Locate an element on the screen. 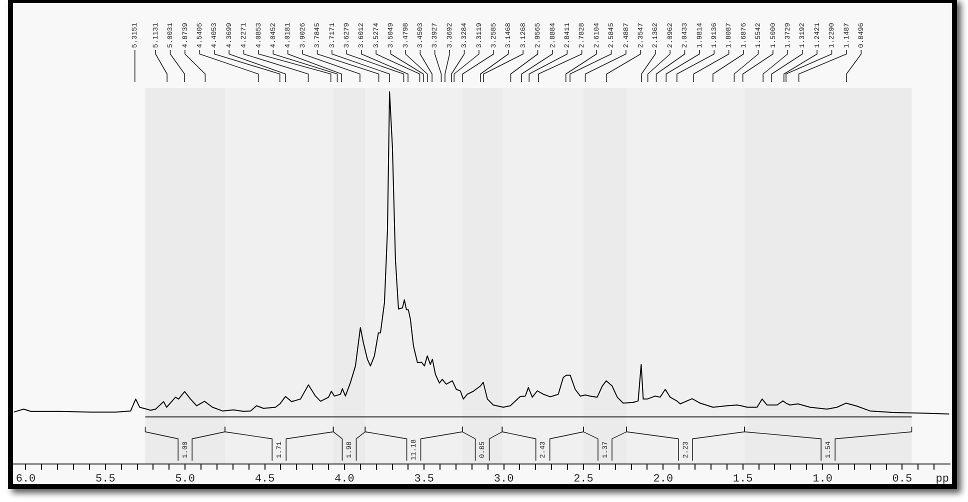 The width and height of the screenshot is (968, 502). x-tick-label: 5.0 is located at coordinates (185, 479).